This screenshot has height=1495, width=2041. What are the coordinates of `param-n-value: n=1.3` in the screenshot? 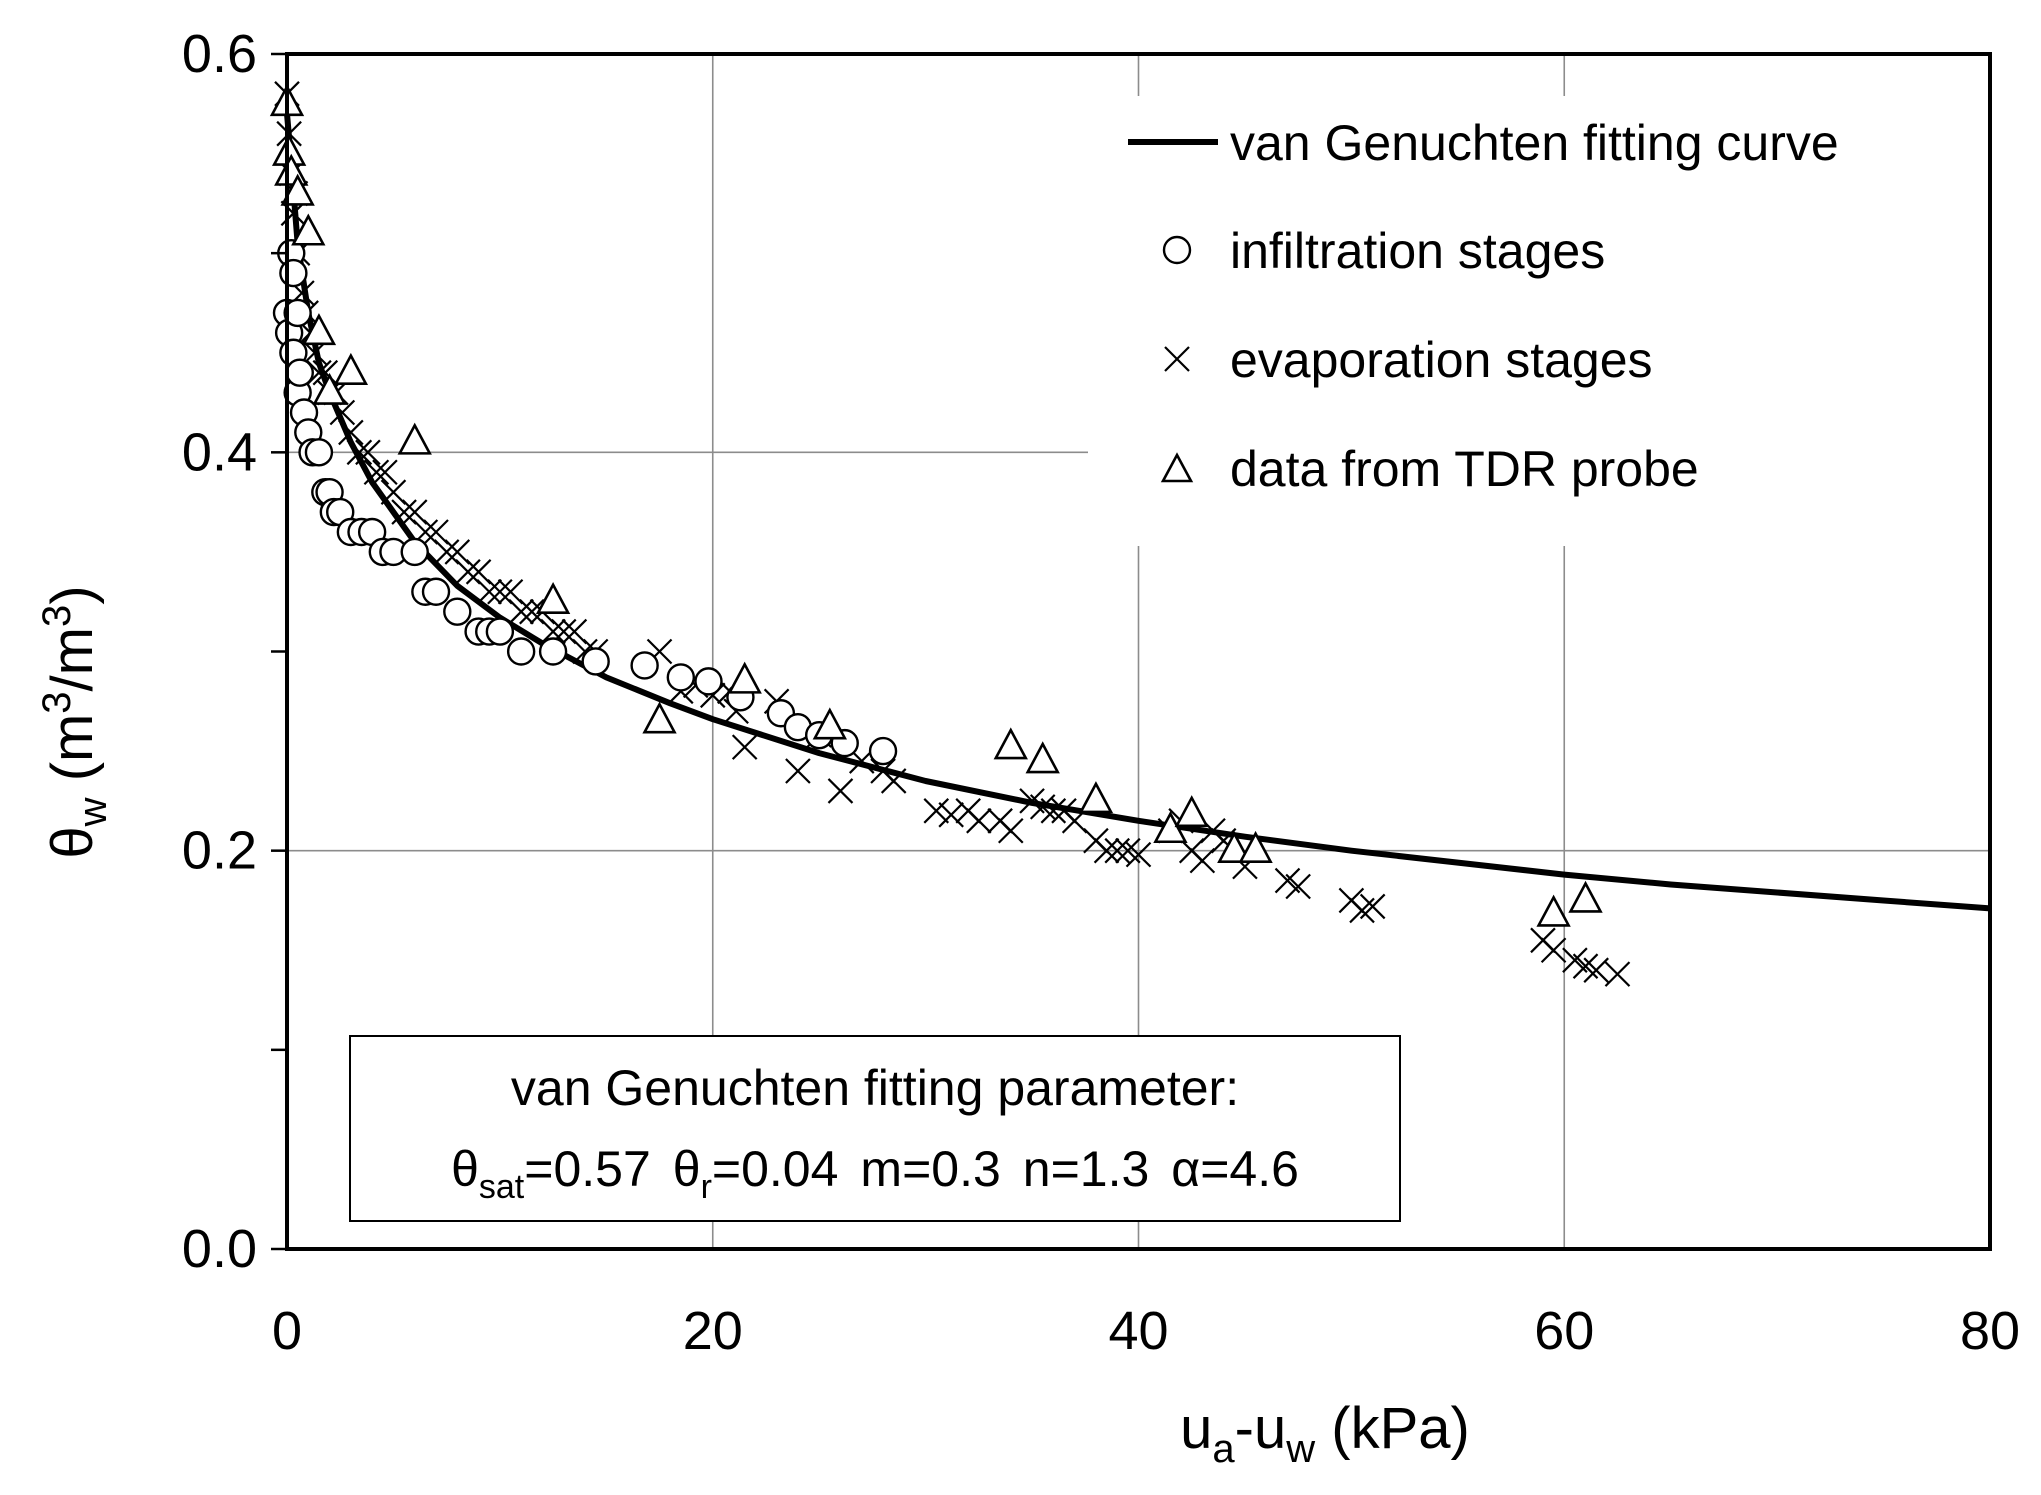 It's located at (1086, 1169).